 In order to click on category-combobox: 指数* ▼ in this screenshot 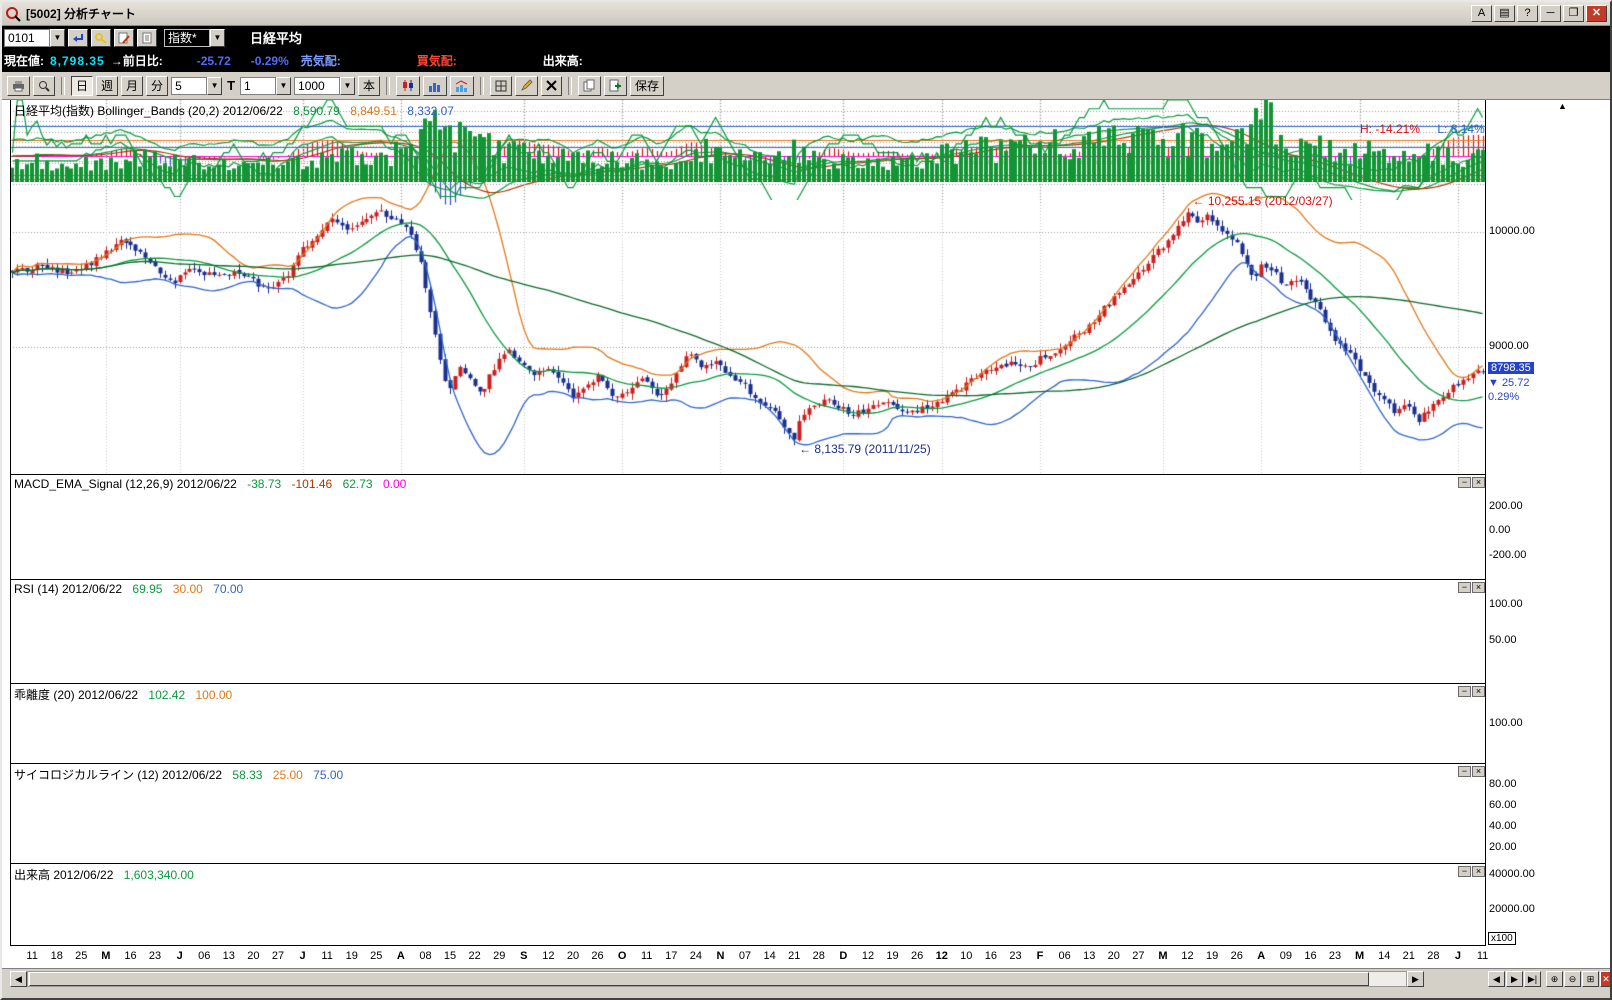, I will do `click(194, 37)`.